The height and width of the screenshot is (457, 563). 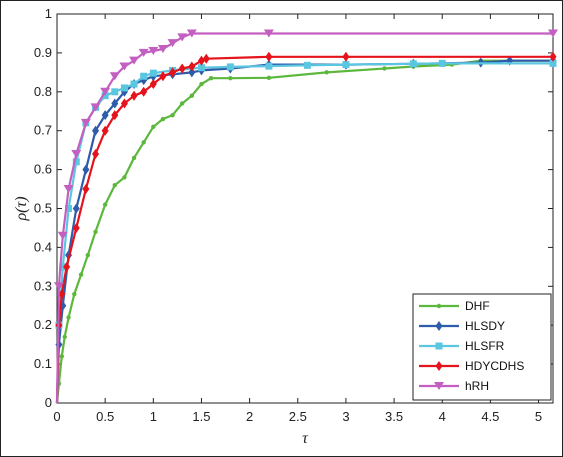 I want to click on legend-entry: HLSFR, so click(x=462, y=346).